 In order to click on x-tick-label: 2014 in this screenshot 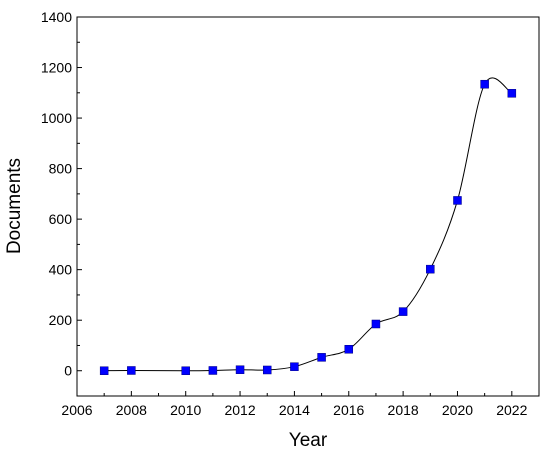, I will do `click(294, 410)`.